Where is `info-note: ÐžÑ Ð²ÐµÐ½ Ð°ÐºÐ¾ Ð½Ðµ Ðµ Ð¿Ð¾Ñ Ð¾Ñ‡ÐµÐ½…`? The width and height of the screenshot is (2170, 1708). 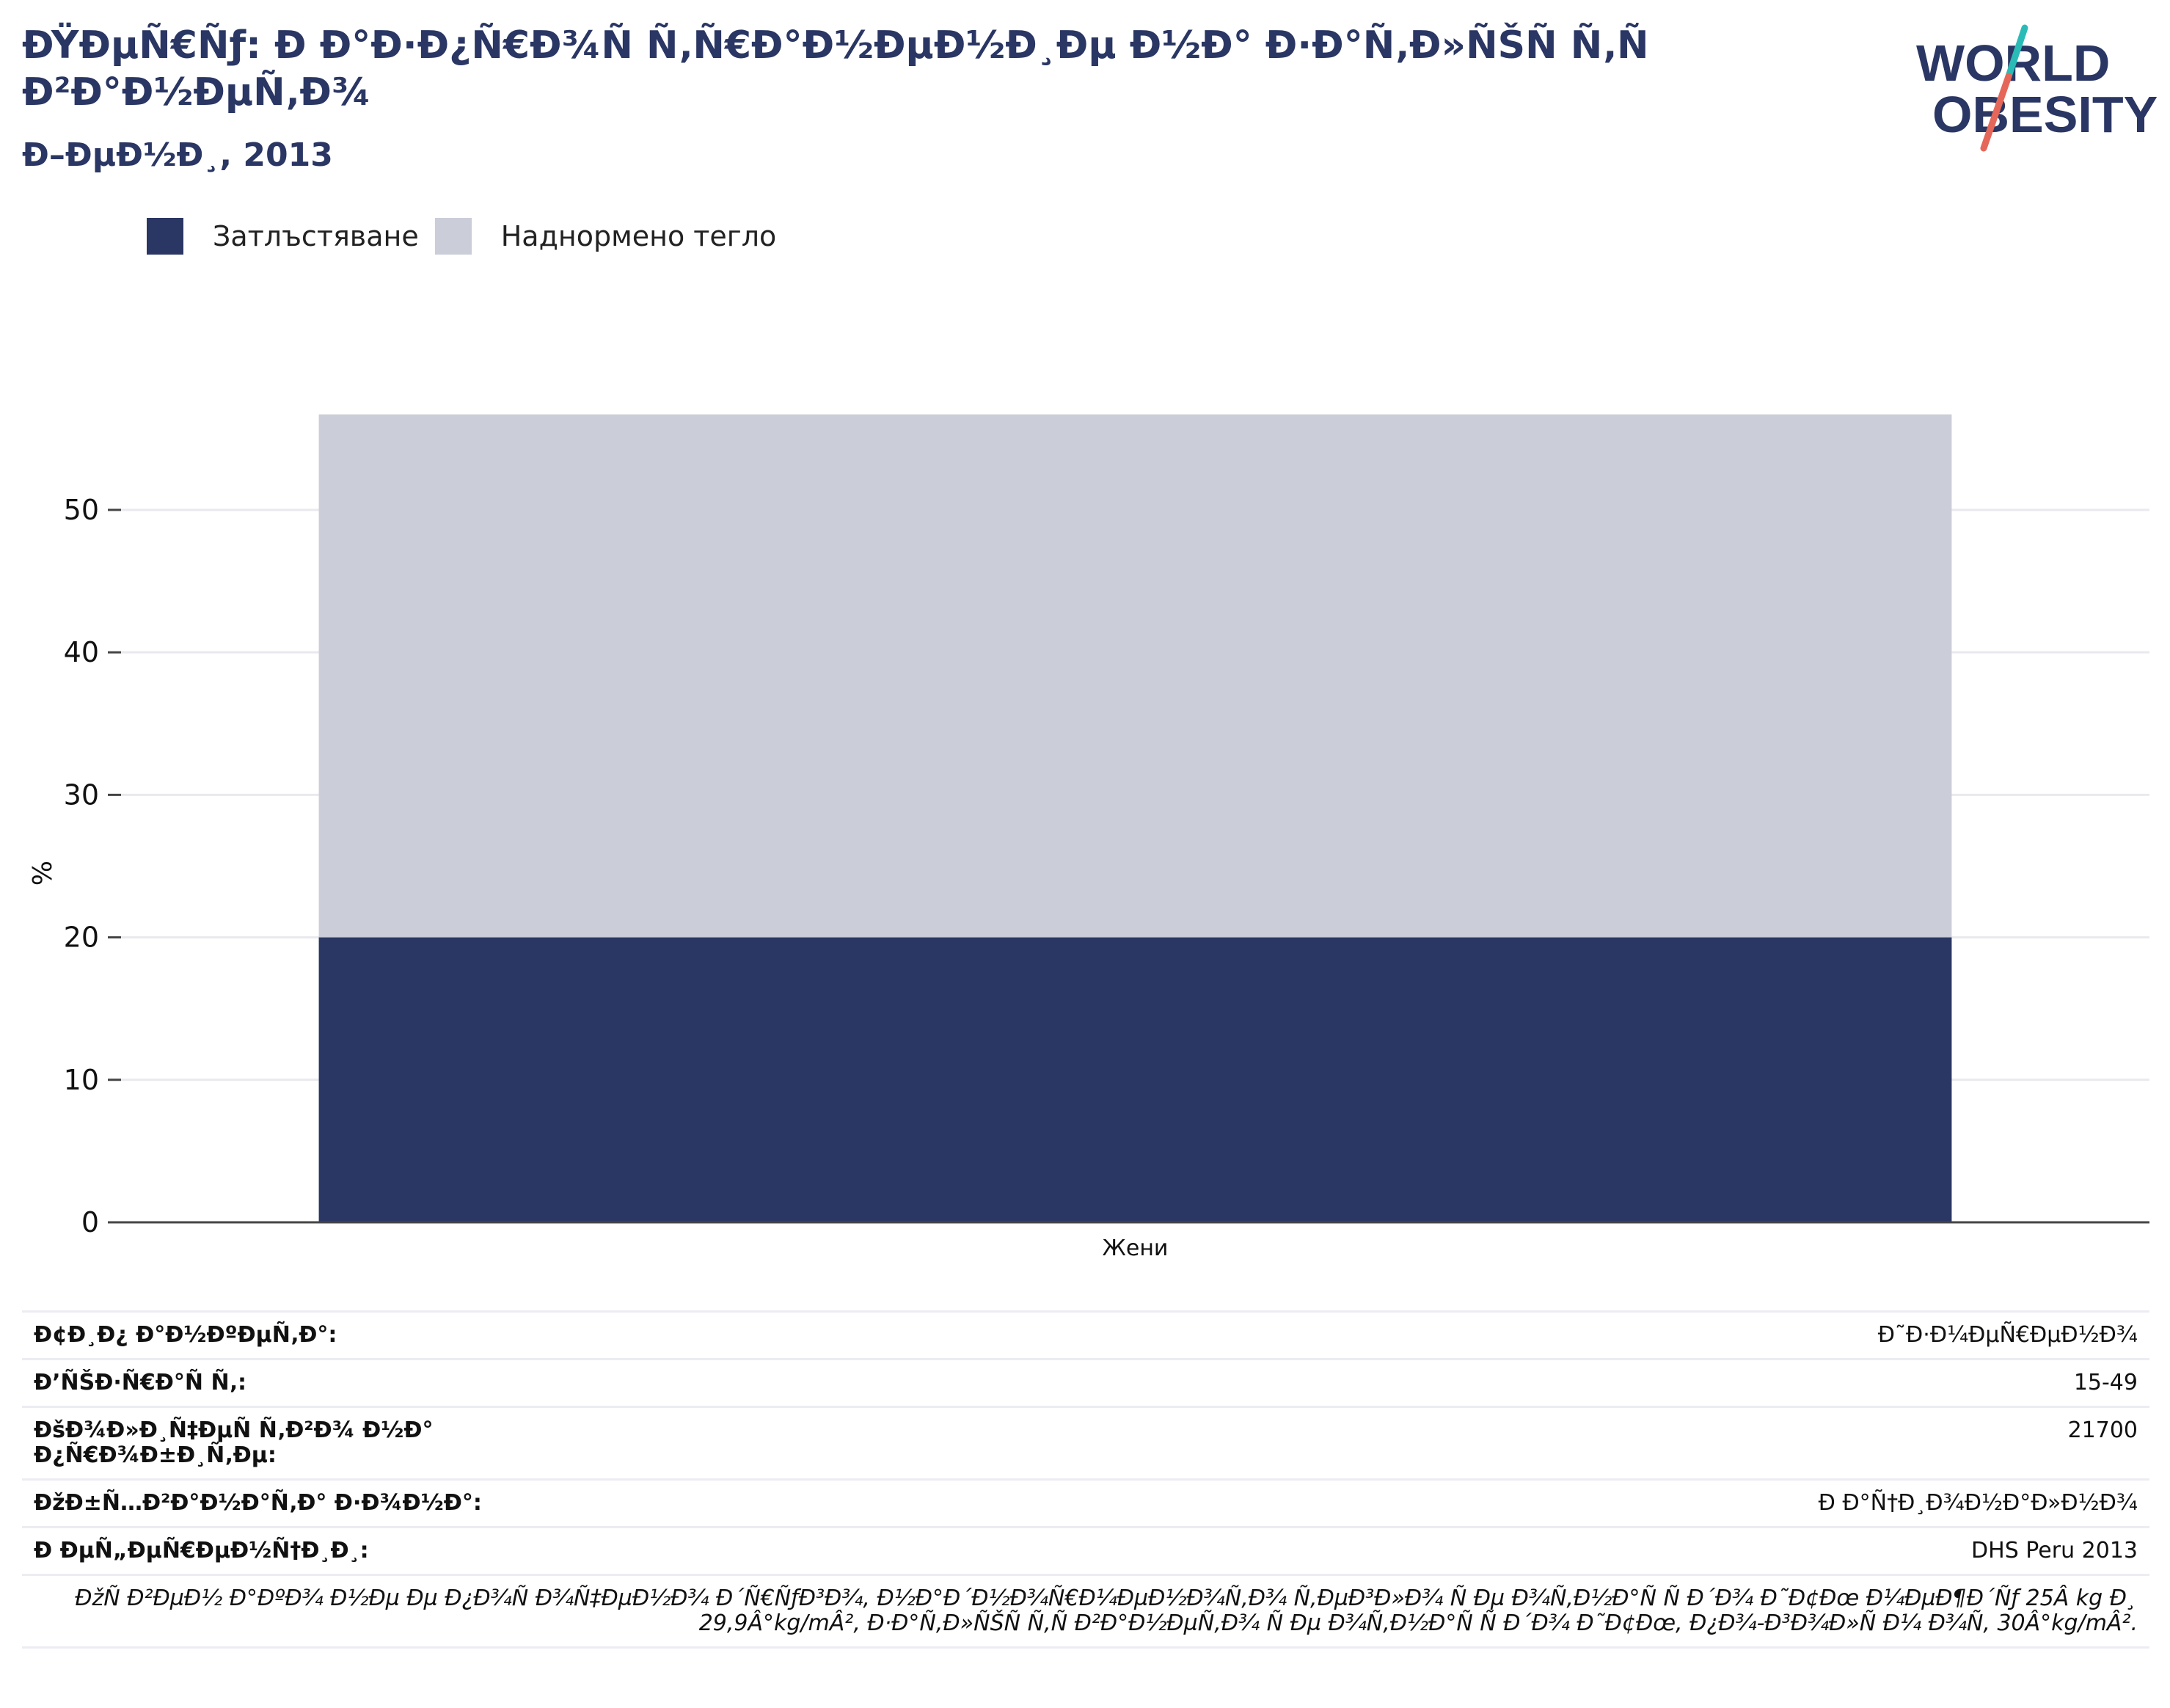 info-note: ÐžÑ Ð²ÐµÐ½ Ð°ÐºÐ¾ Ð½Ðµ Ðµ Ð¿Ð¾Ñ Ð¾Ñ‡ÐµÐ½… is located at coordinates (1086, 1611).